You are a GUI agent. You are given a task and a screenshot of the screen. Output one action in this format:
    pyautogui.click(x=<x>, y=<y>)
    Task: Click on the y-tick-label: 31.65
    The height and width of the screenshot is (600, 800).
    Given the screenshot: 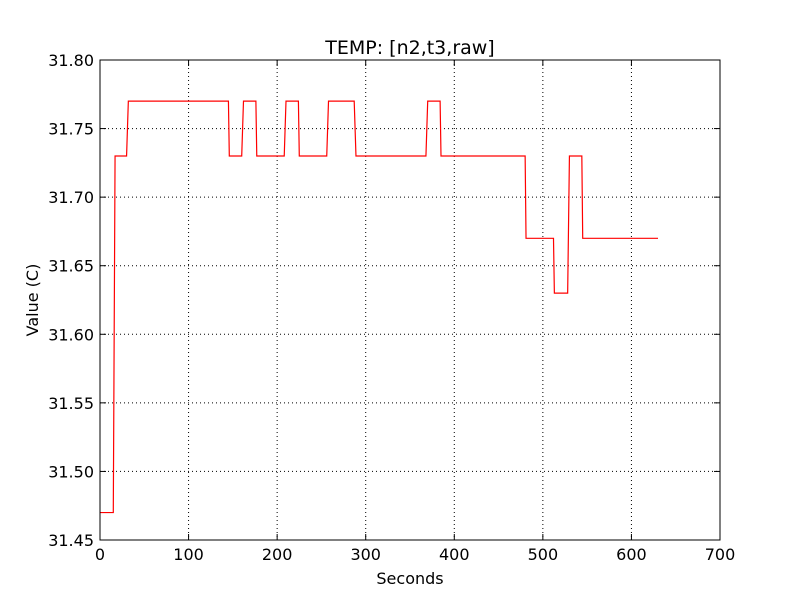 What is the action you would take?
    pyautogui.click(x=71, y=266)
    